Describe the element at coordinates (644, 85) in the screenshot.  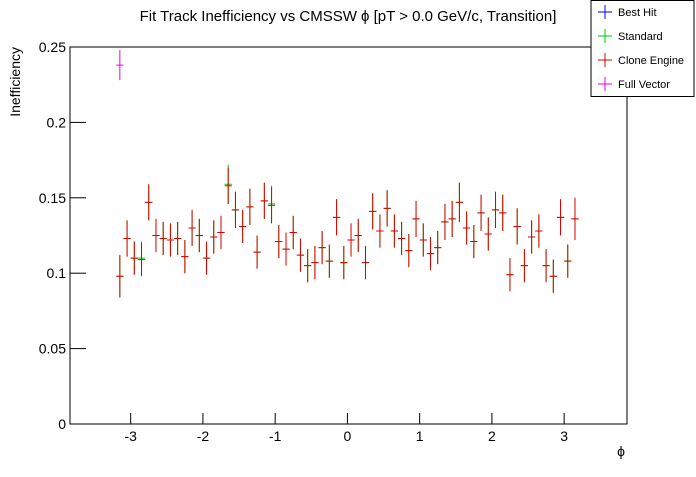
I see `legend-label: Full Vector` at that location.